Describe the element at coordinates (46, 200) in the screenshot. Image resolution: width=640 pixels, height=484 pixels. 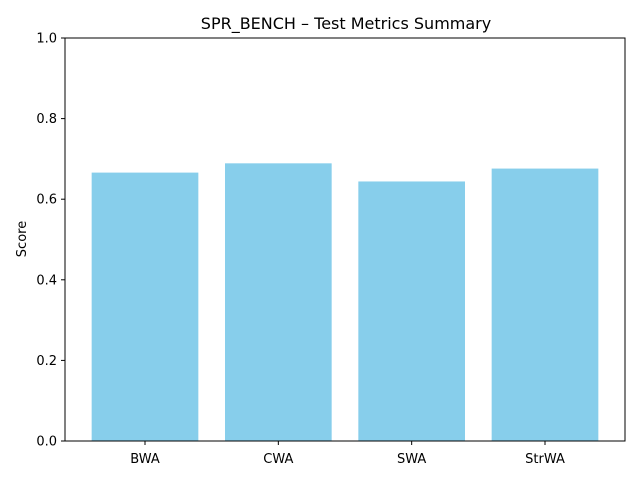
I see `y-tick-label: 0.6` at that location.